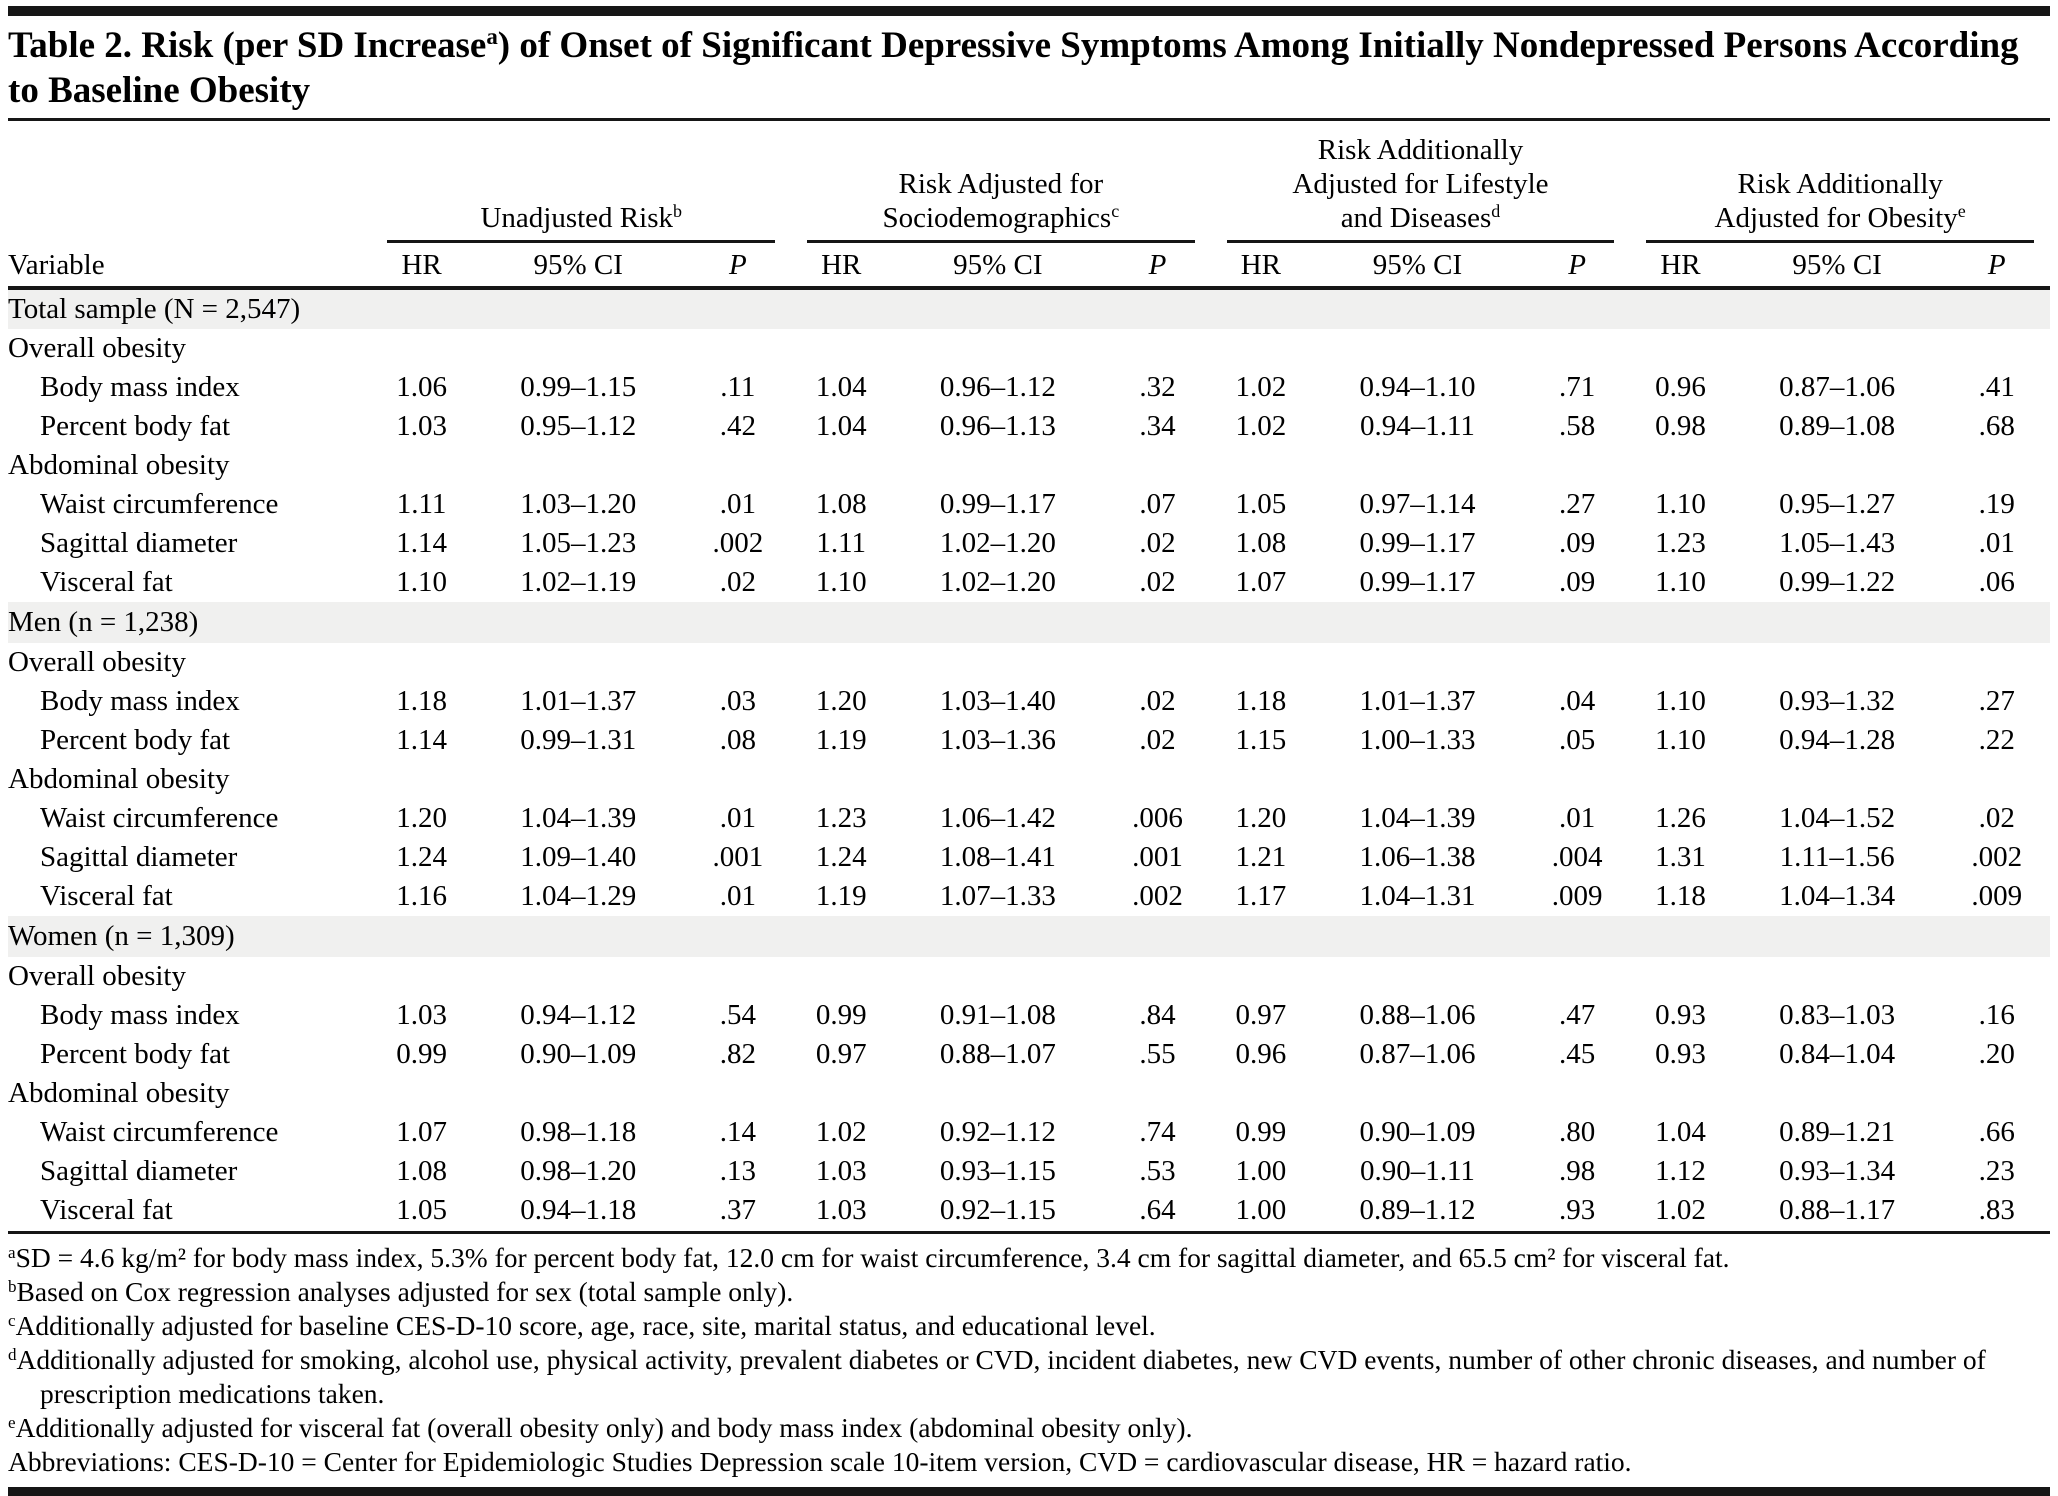  Describe the element at coordinates (1417, 504) in the screenshot. I see `ci-value: 0.97–1.14` at that location.